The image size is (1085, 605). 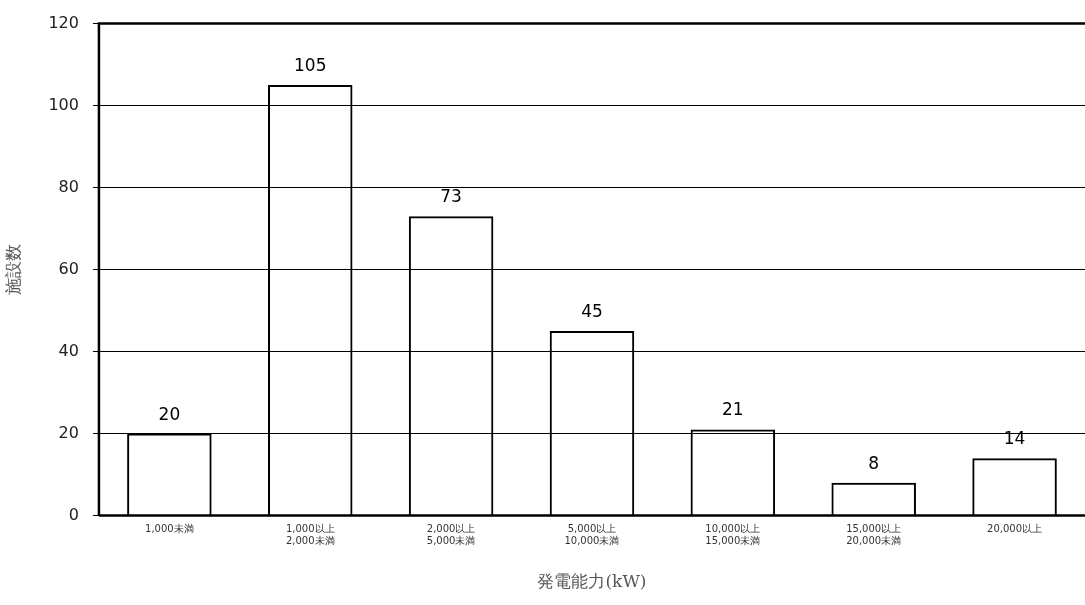 I want to click on x-tick-label: 2,000以上 5,000未満, so click(x=451, y=535).